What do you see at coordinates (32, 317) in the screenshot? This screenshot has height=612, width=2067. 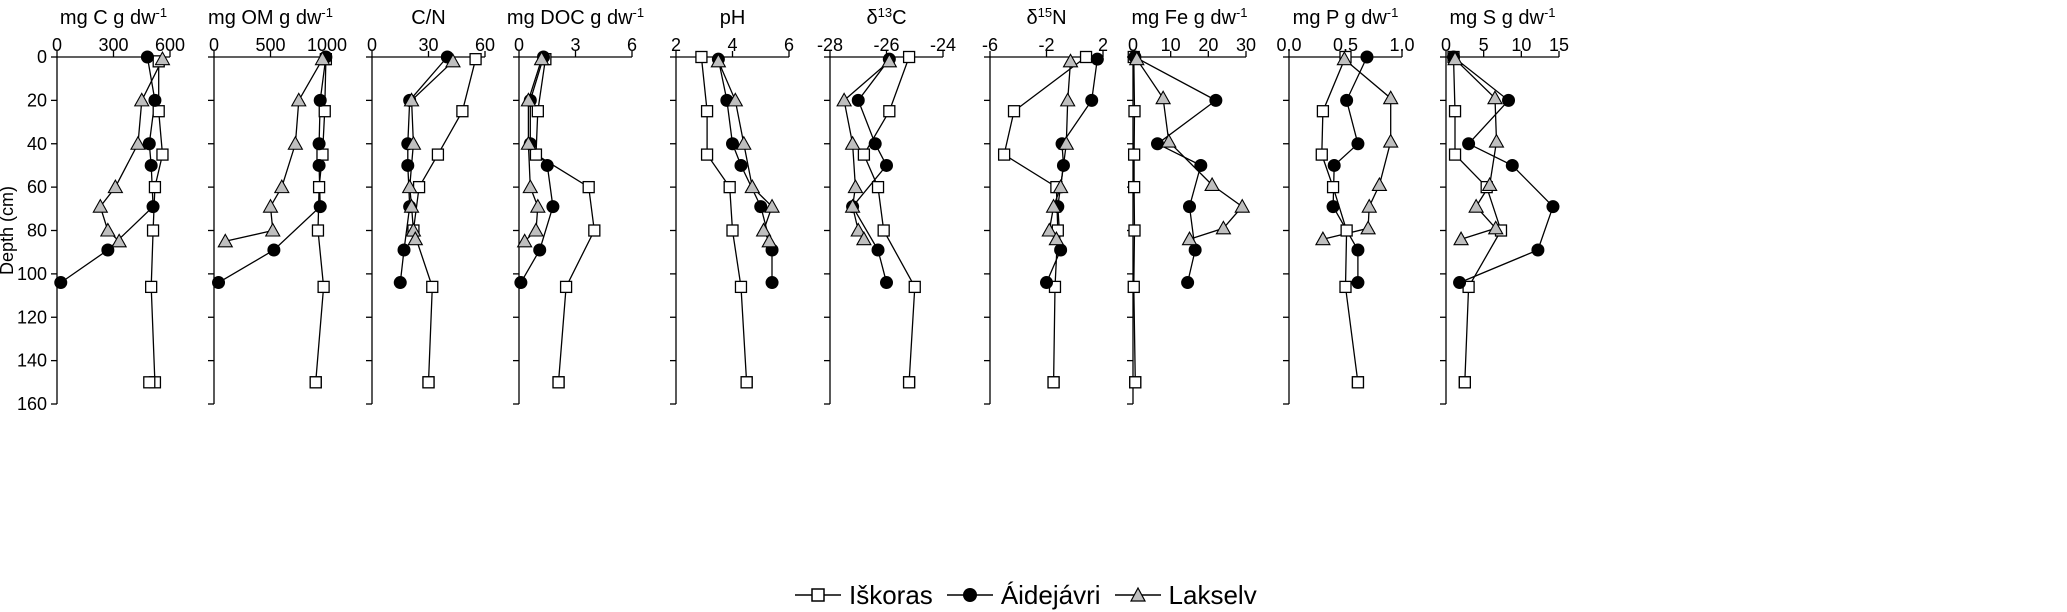 I see `y-tick-label: 120` at bounding box center [32, 317].